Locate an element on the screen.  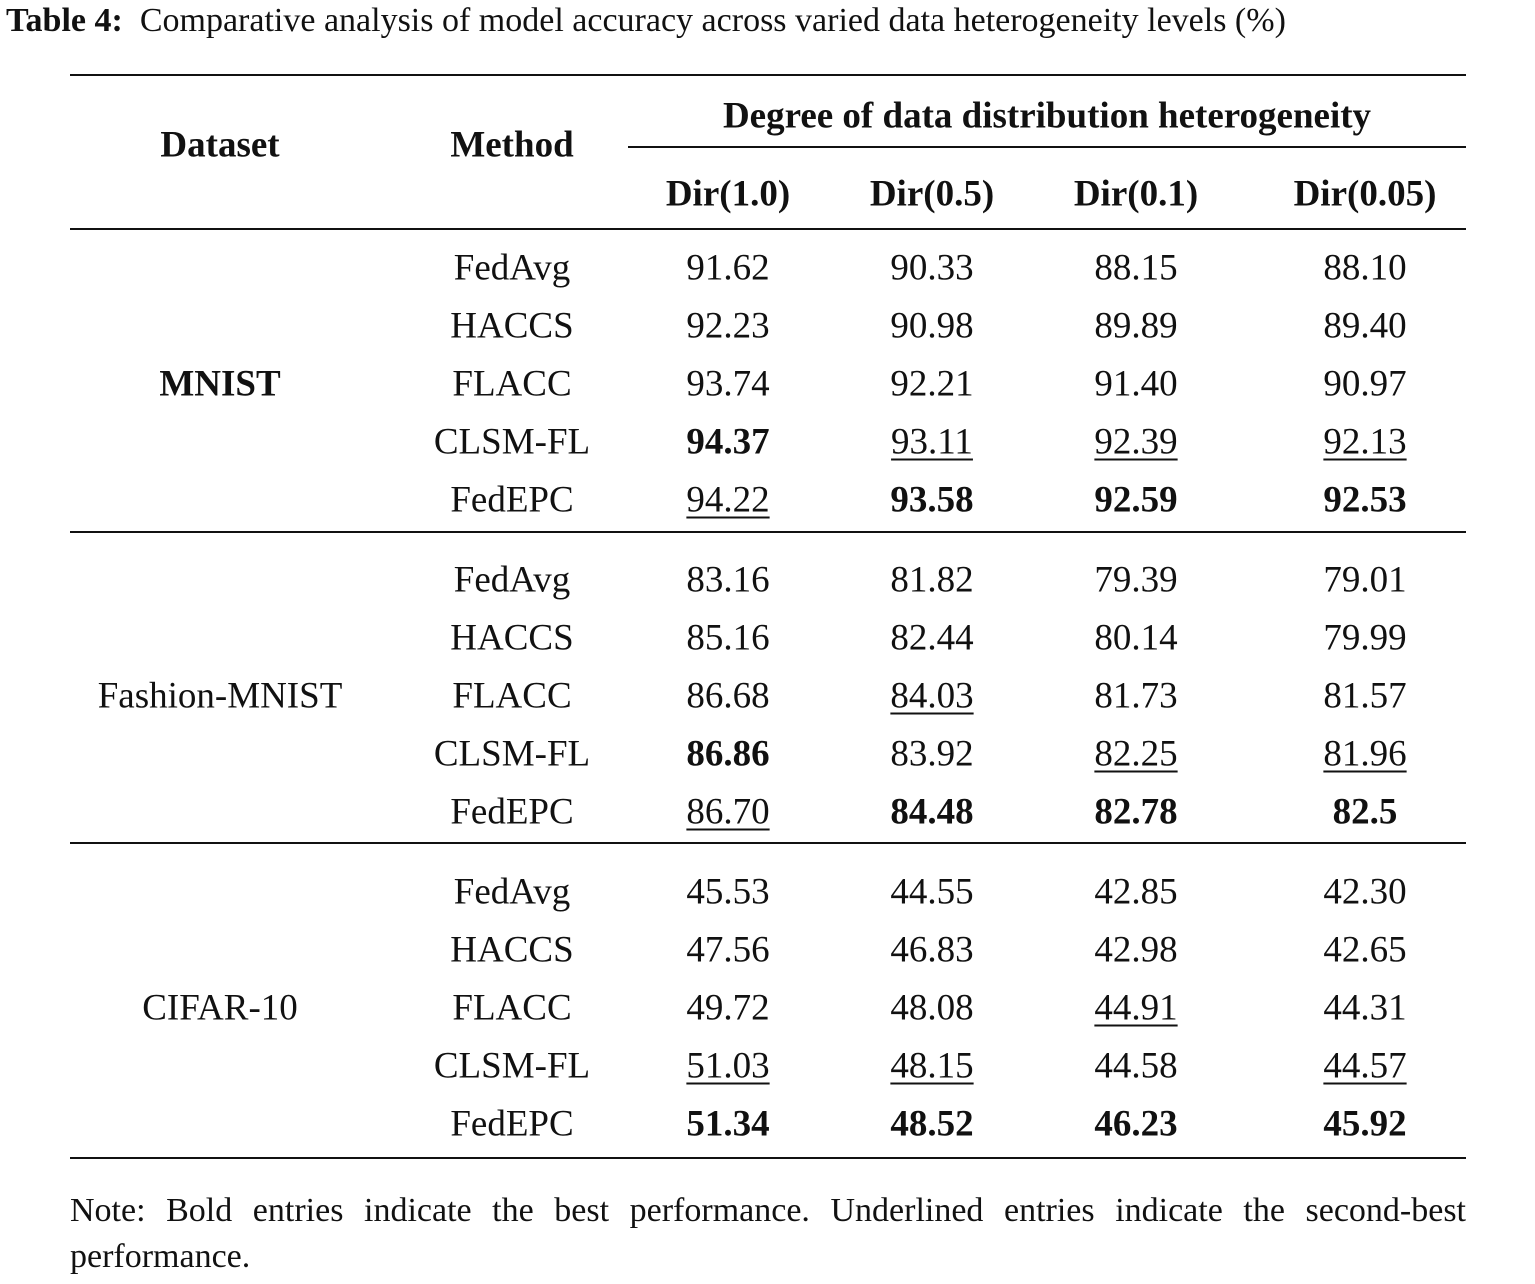
cell-value: 93.58 is located at coordinates (932, 500).